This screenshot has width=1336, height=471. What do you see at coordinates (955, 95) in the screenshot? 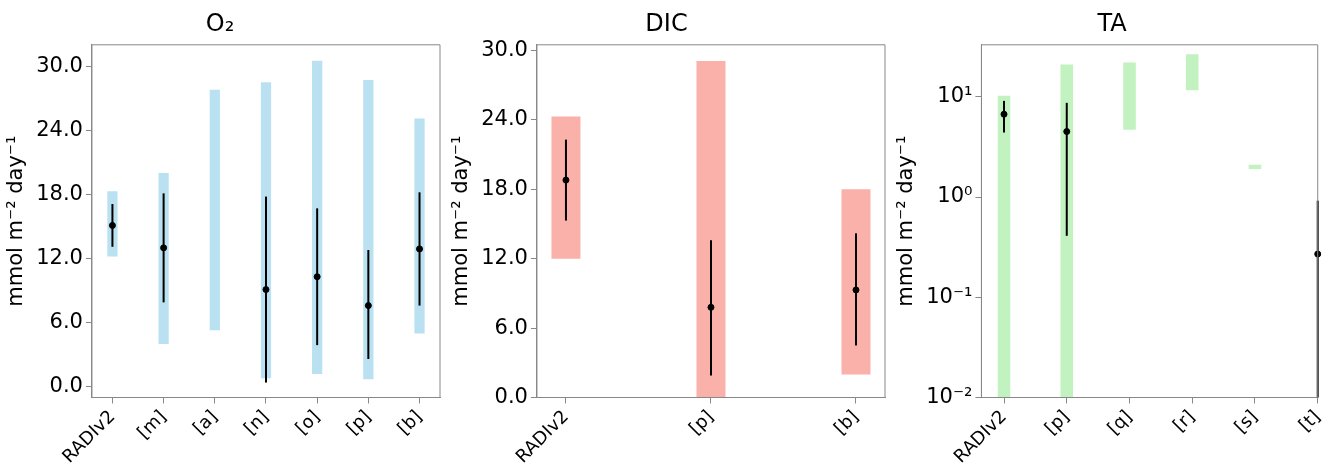
I see `y-tick-label: 10¹` at bounding box center [955, 95].